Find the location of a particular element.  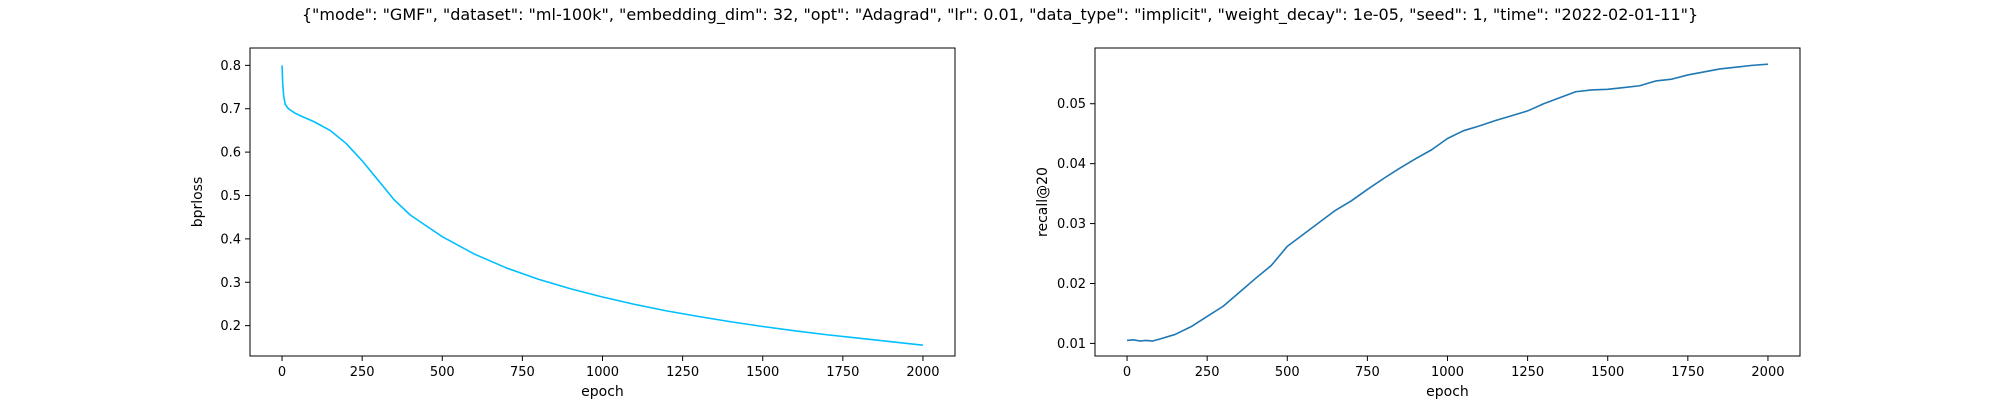

recall-ytick-label: 0.02 is located at coordinates (1071, 284).